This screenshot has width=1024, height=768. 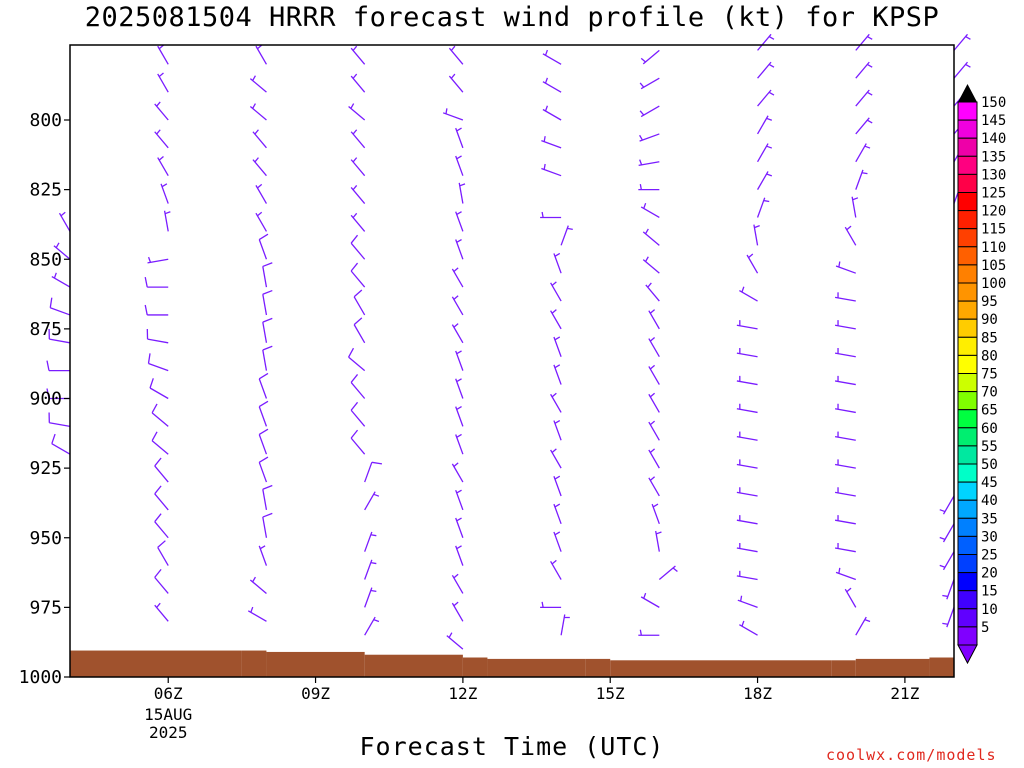 What do you see at coordinates (985, 628) in the screenshot?
I see `colorbar-label: 5` at bounding box center [985, 628].